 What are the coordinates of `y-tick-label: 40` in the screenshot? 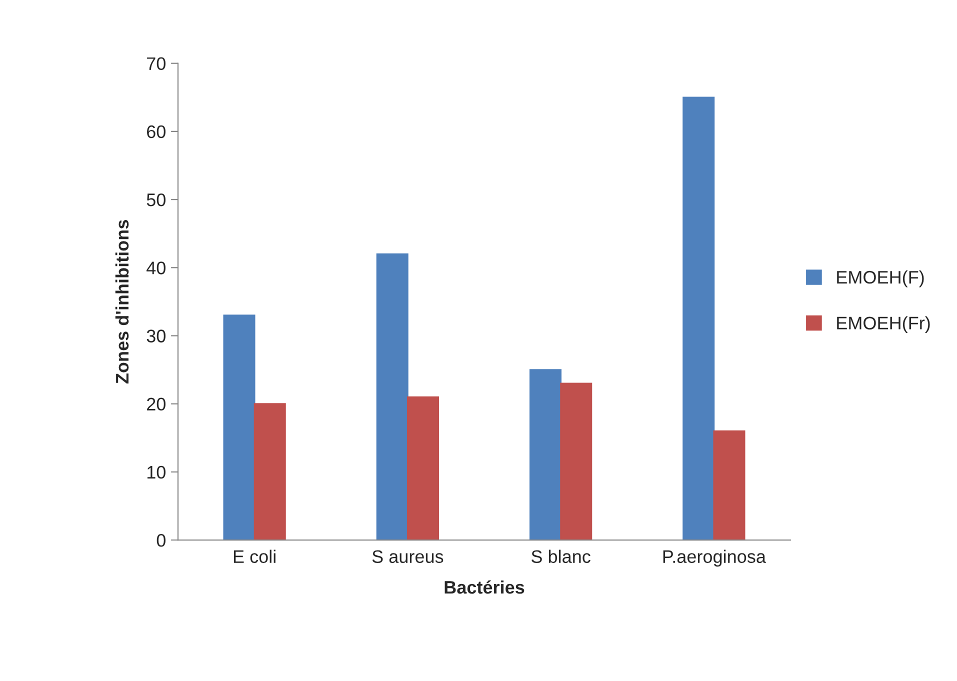 It's located at (156, 268).